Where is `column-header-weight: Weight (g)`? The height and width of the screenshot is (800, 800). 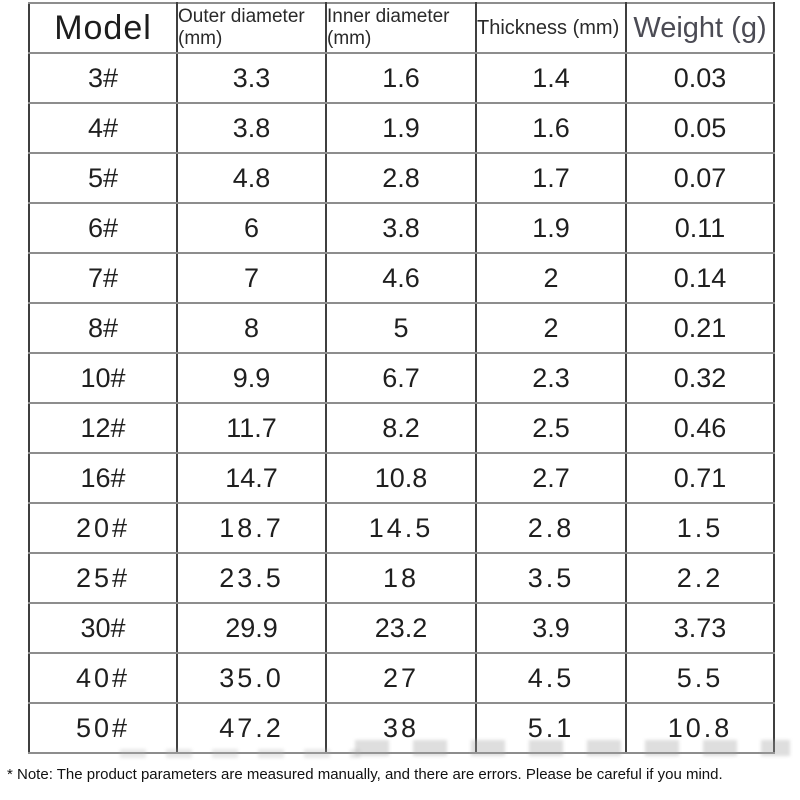
column-header-weight: Weight (g) is located at coordinates (700, 28).